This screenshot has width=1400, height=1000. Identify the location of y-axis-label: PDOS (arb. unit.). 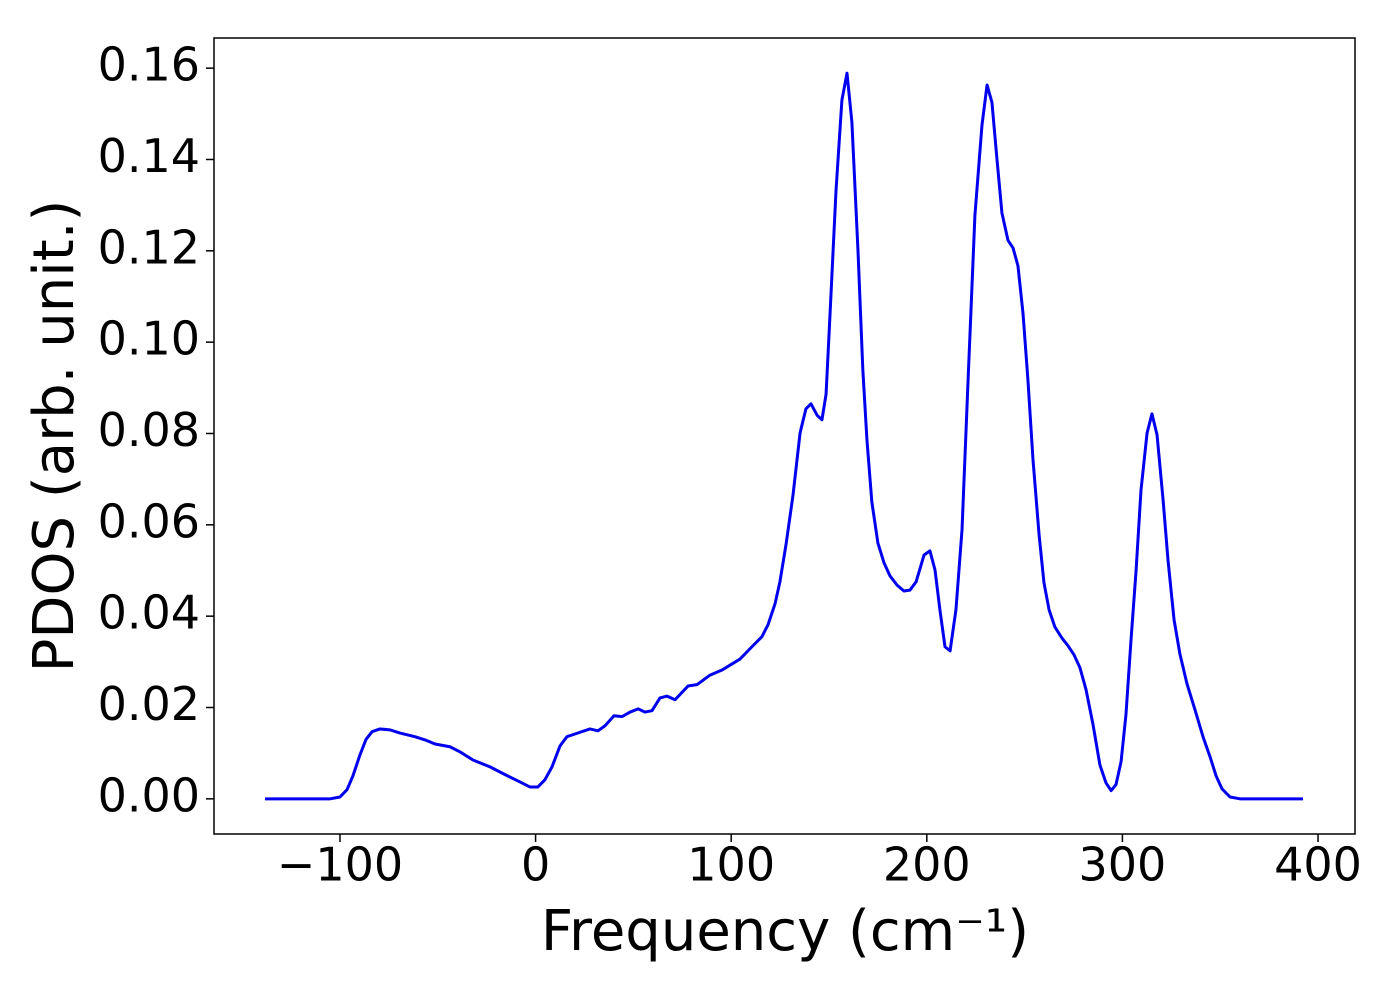
(54, 436).